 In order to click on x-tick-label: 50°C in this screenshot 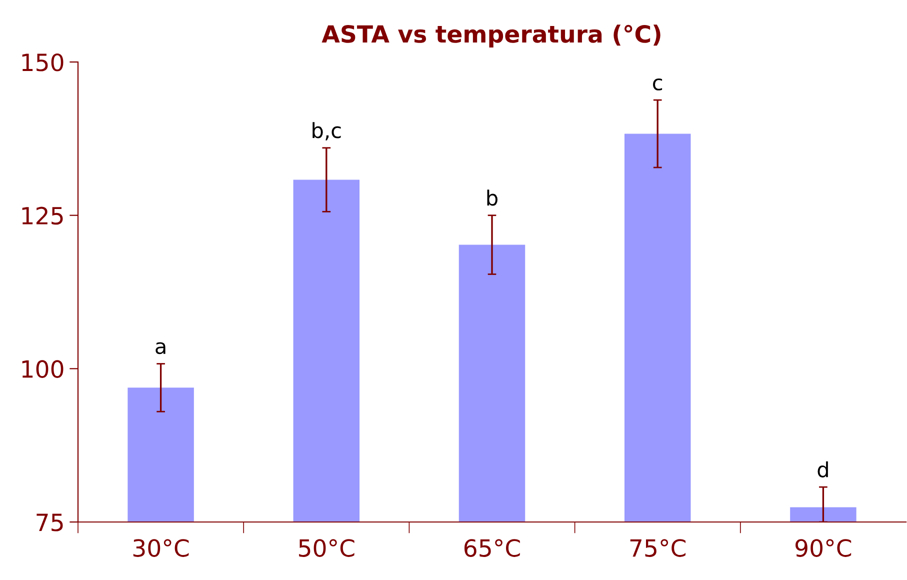, I will do `click(326, 548)`.